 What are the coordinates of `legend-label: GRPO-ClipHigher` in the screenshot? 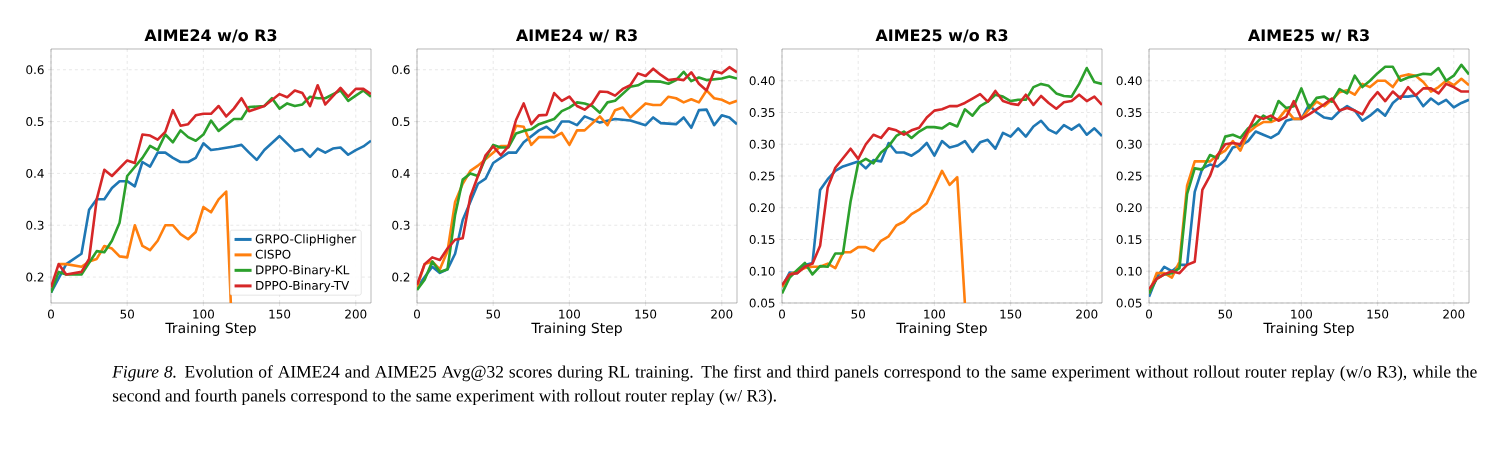 It's located at (306, 240).